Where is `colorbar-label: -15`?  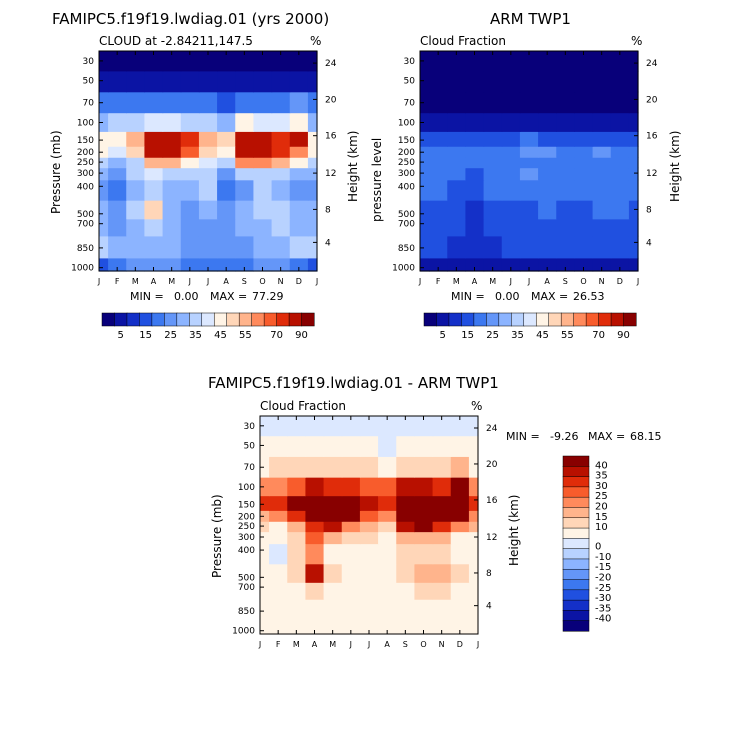 colorbar-label: -15 is located at coordinates (603, 567).